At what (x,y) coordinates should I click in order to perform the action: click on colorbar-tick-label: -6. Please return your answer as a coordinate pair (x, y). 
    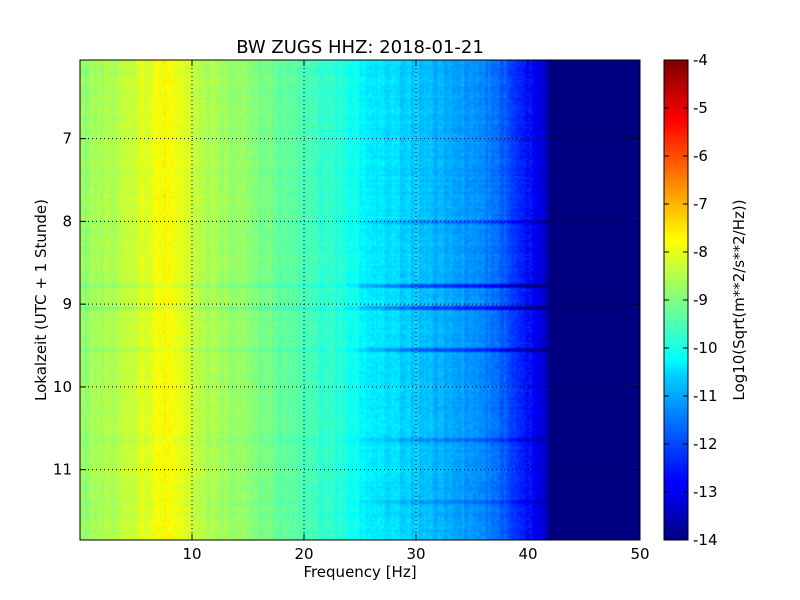
    Looking at the image, I should click on (700, 156).